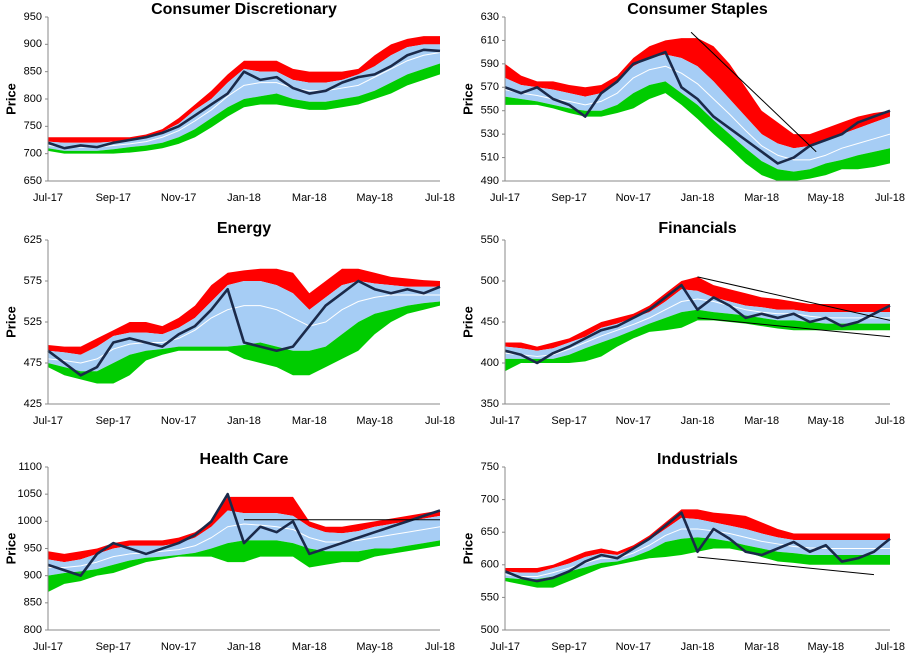 This screenshot has width=910, height=656. I want to click on y-tick-label: 1050, so click(30, 494).